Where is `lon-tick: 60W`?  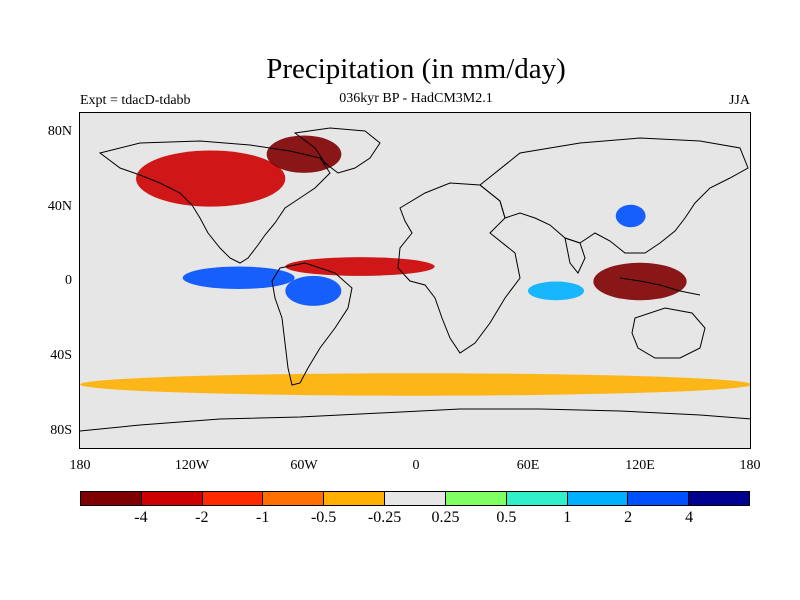 lon-tick: 60W is located at coordinates (304, 465).